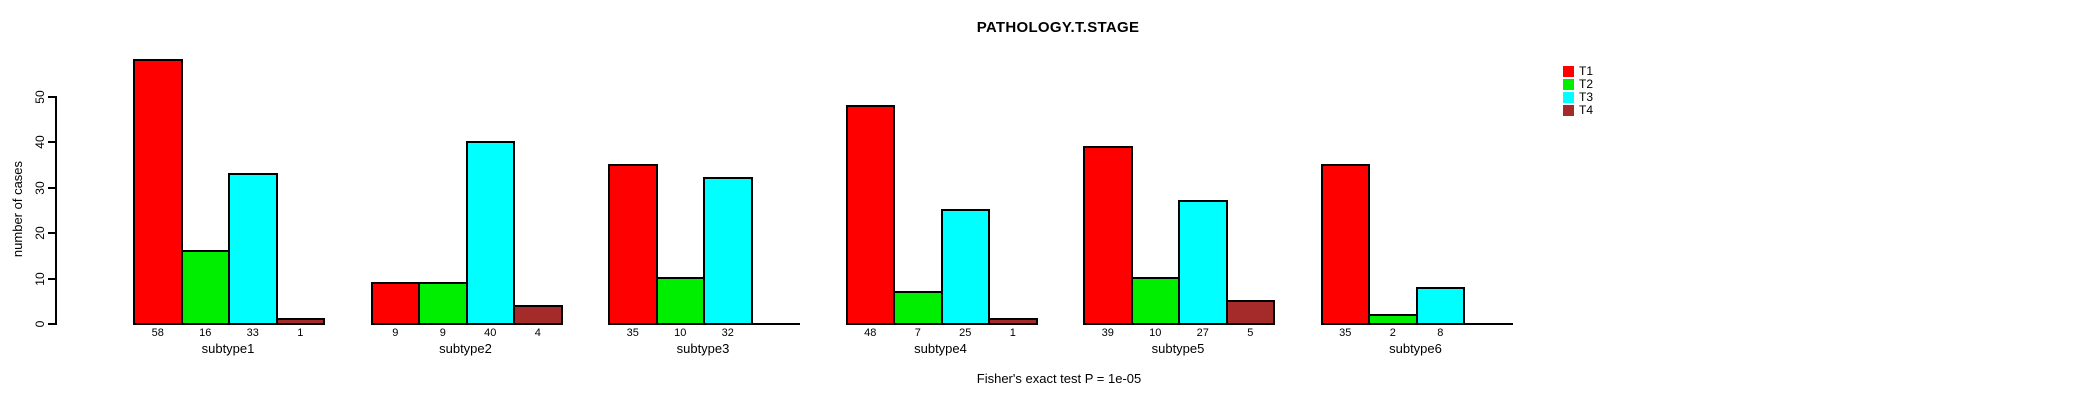 The height and width of the screenshot is (400, 2090). I want to click on bar-t3-subtype1, so click(253, 249).